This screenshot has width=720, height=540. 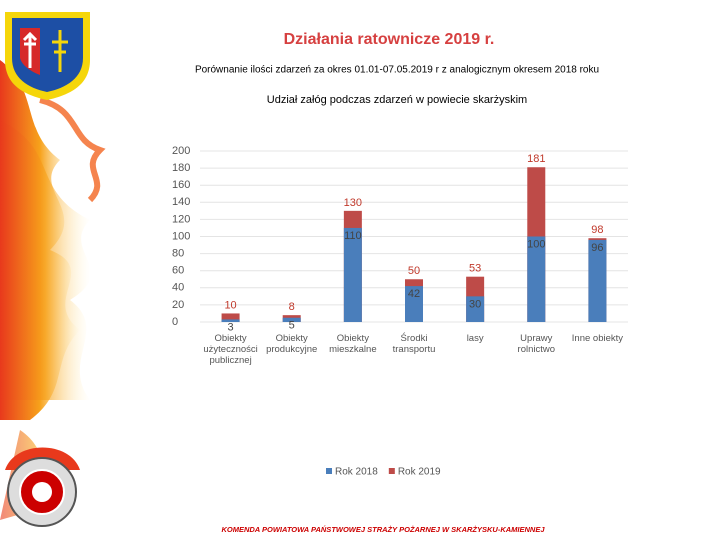 What do you see at coordinates (47, 56) in the screenshot?
I see `coat-of-arms` at bounding box center [47, 56].